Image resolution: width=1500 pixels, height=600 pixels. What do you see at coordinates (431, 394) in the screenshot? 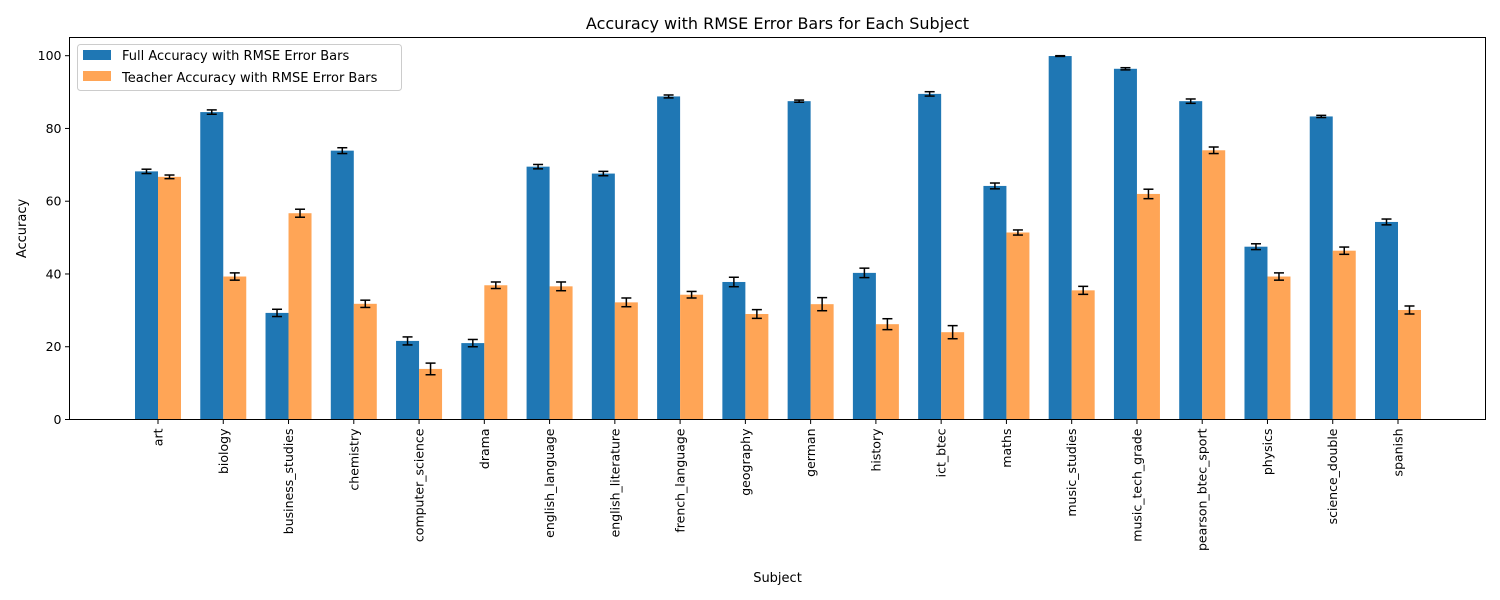
I see `bar-teacher-computer_science` at bounding box center [431, 394].